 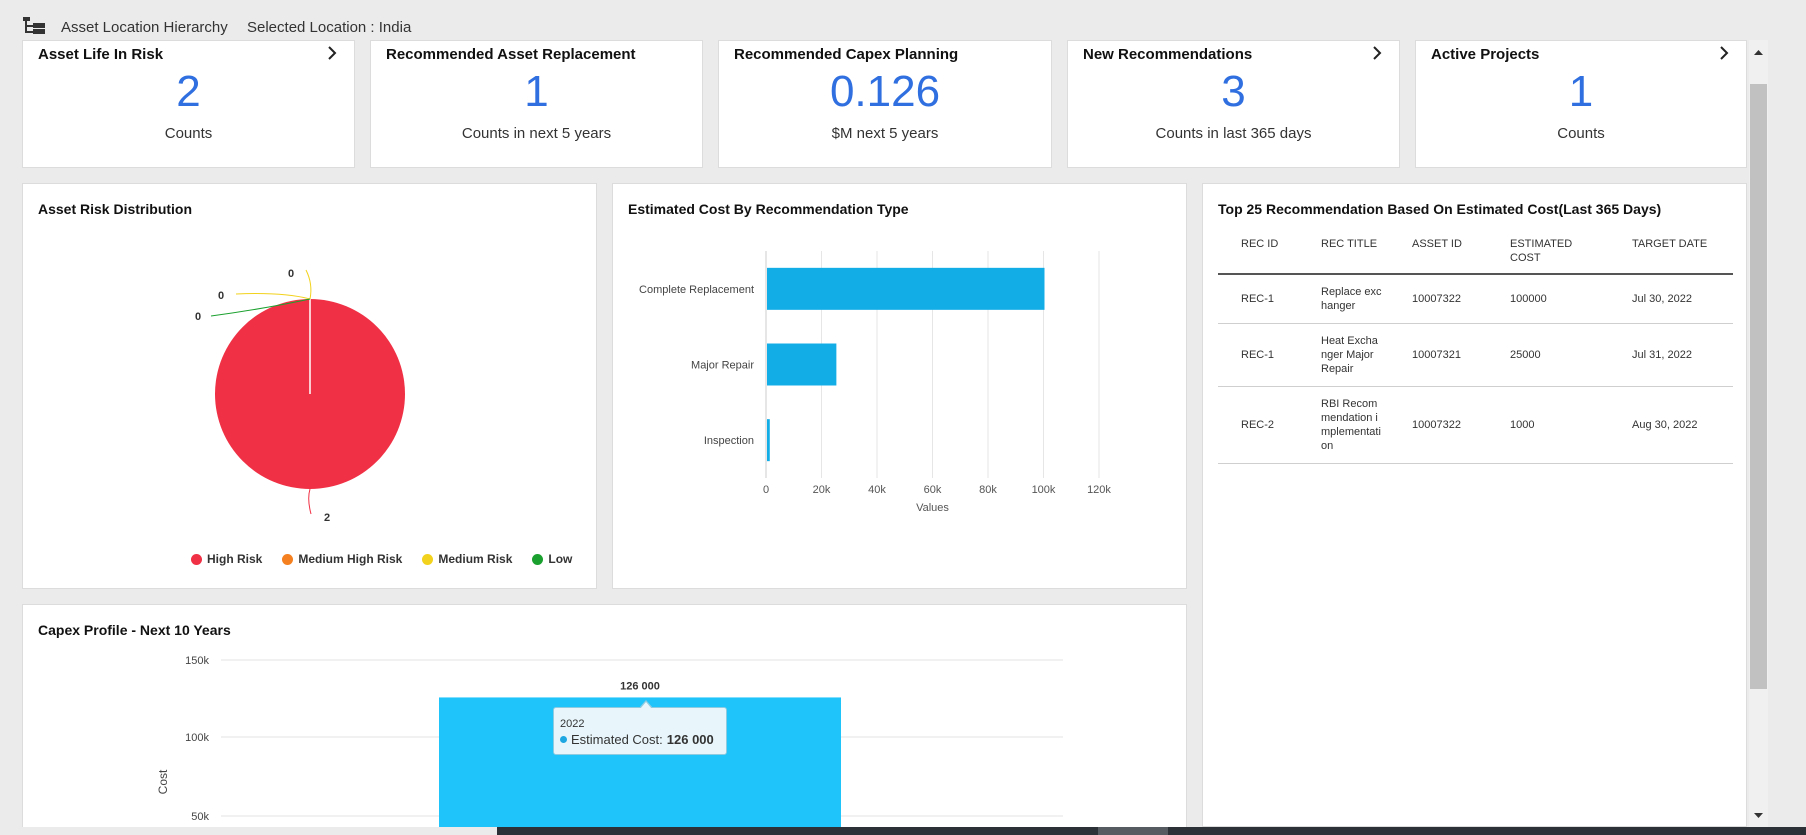 What do you see at coordinates (877, 490) in the screenshot?
I see `x-tick-label: 40k` at bounding box center [877, 490].